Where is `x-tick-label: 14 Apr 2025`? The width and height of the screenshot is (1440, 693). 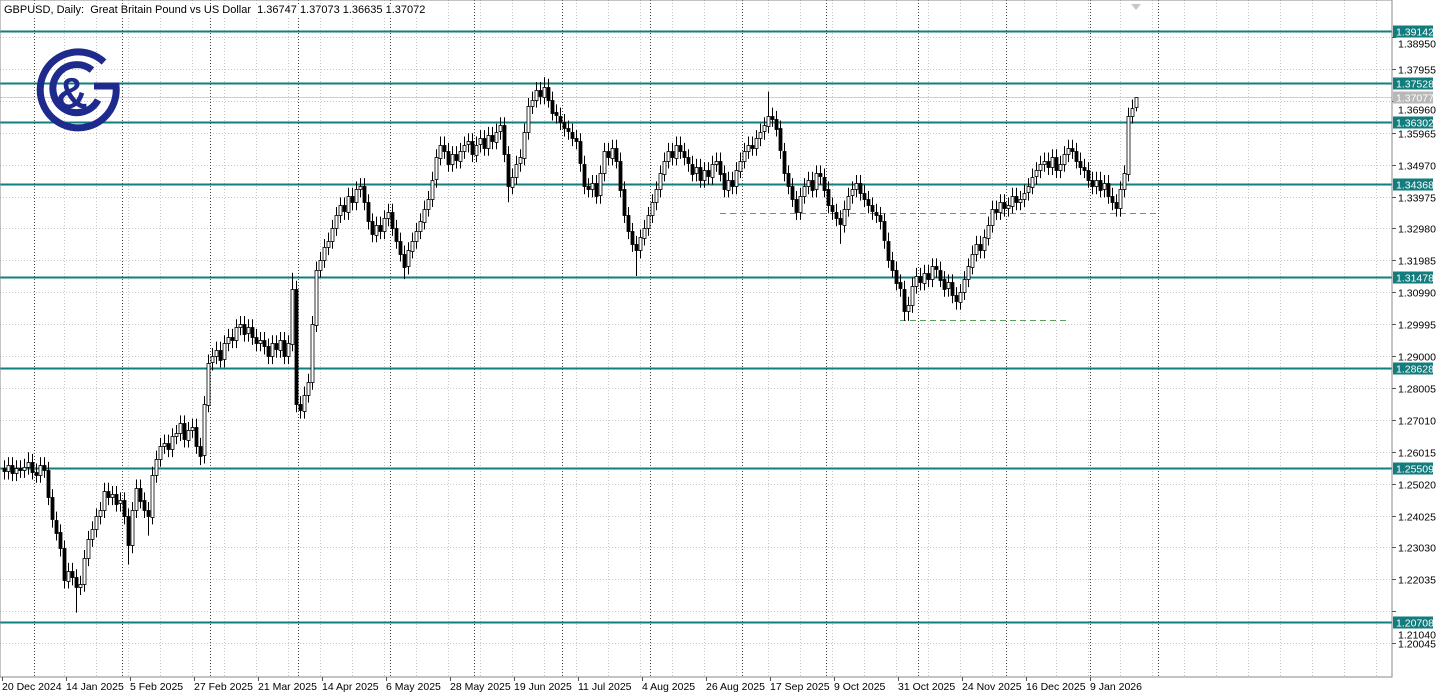 x-tick-label: 14 Apr 2025 is located at coordinates (350, 687).